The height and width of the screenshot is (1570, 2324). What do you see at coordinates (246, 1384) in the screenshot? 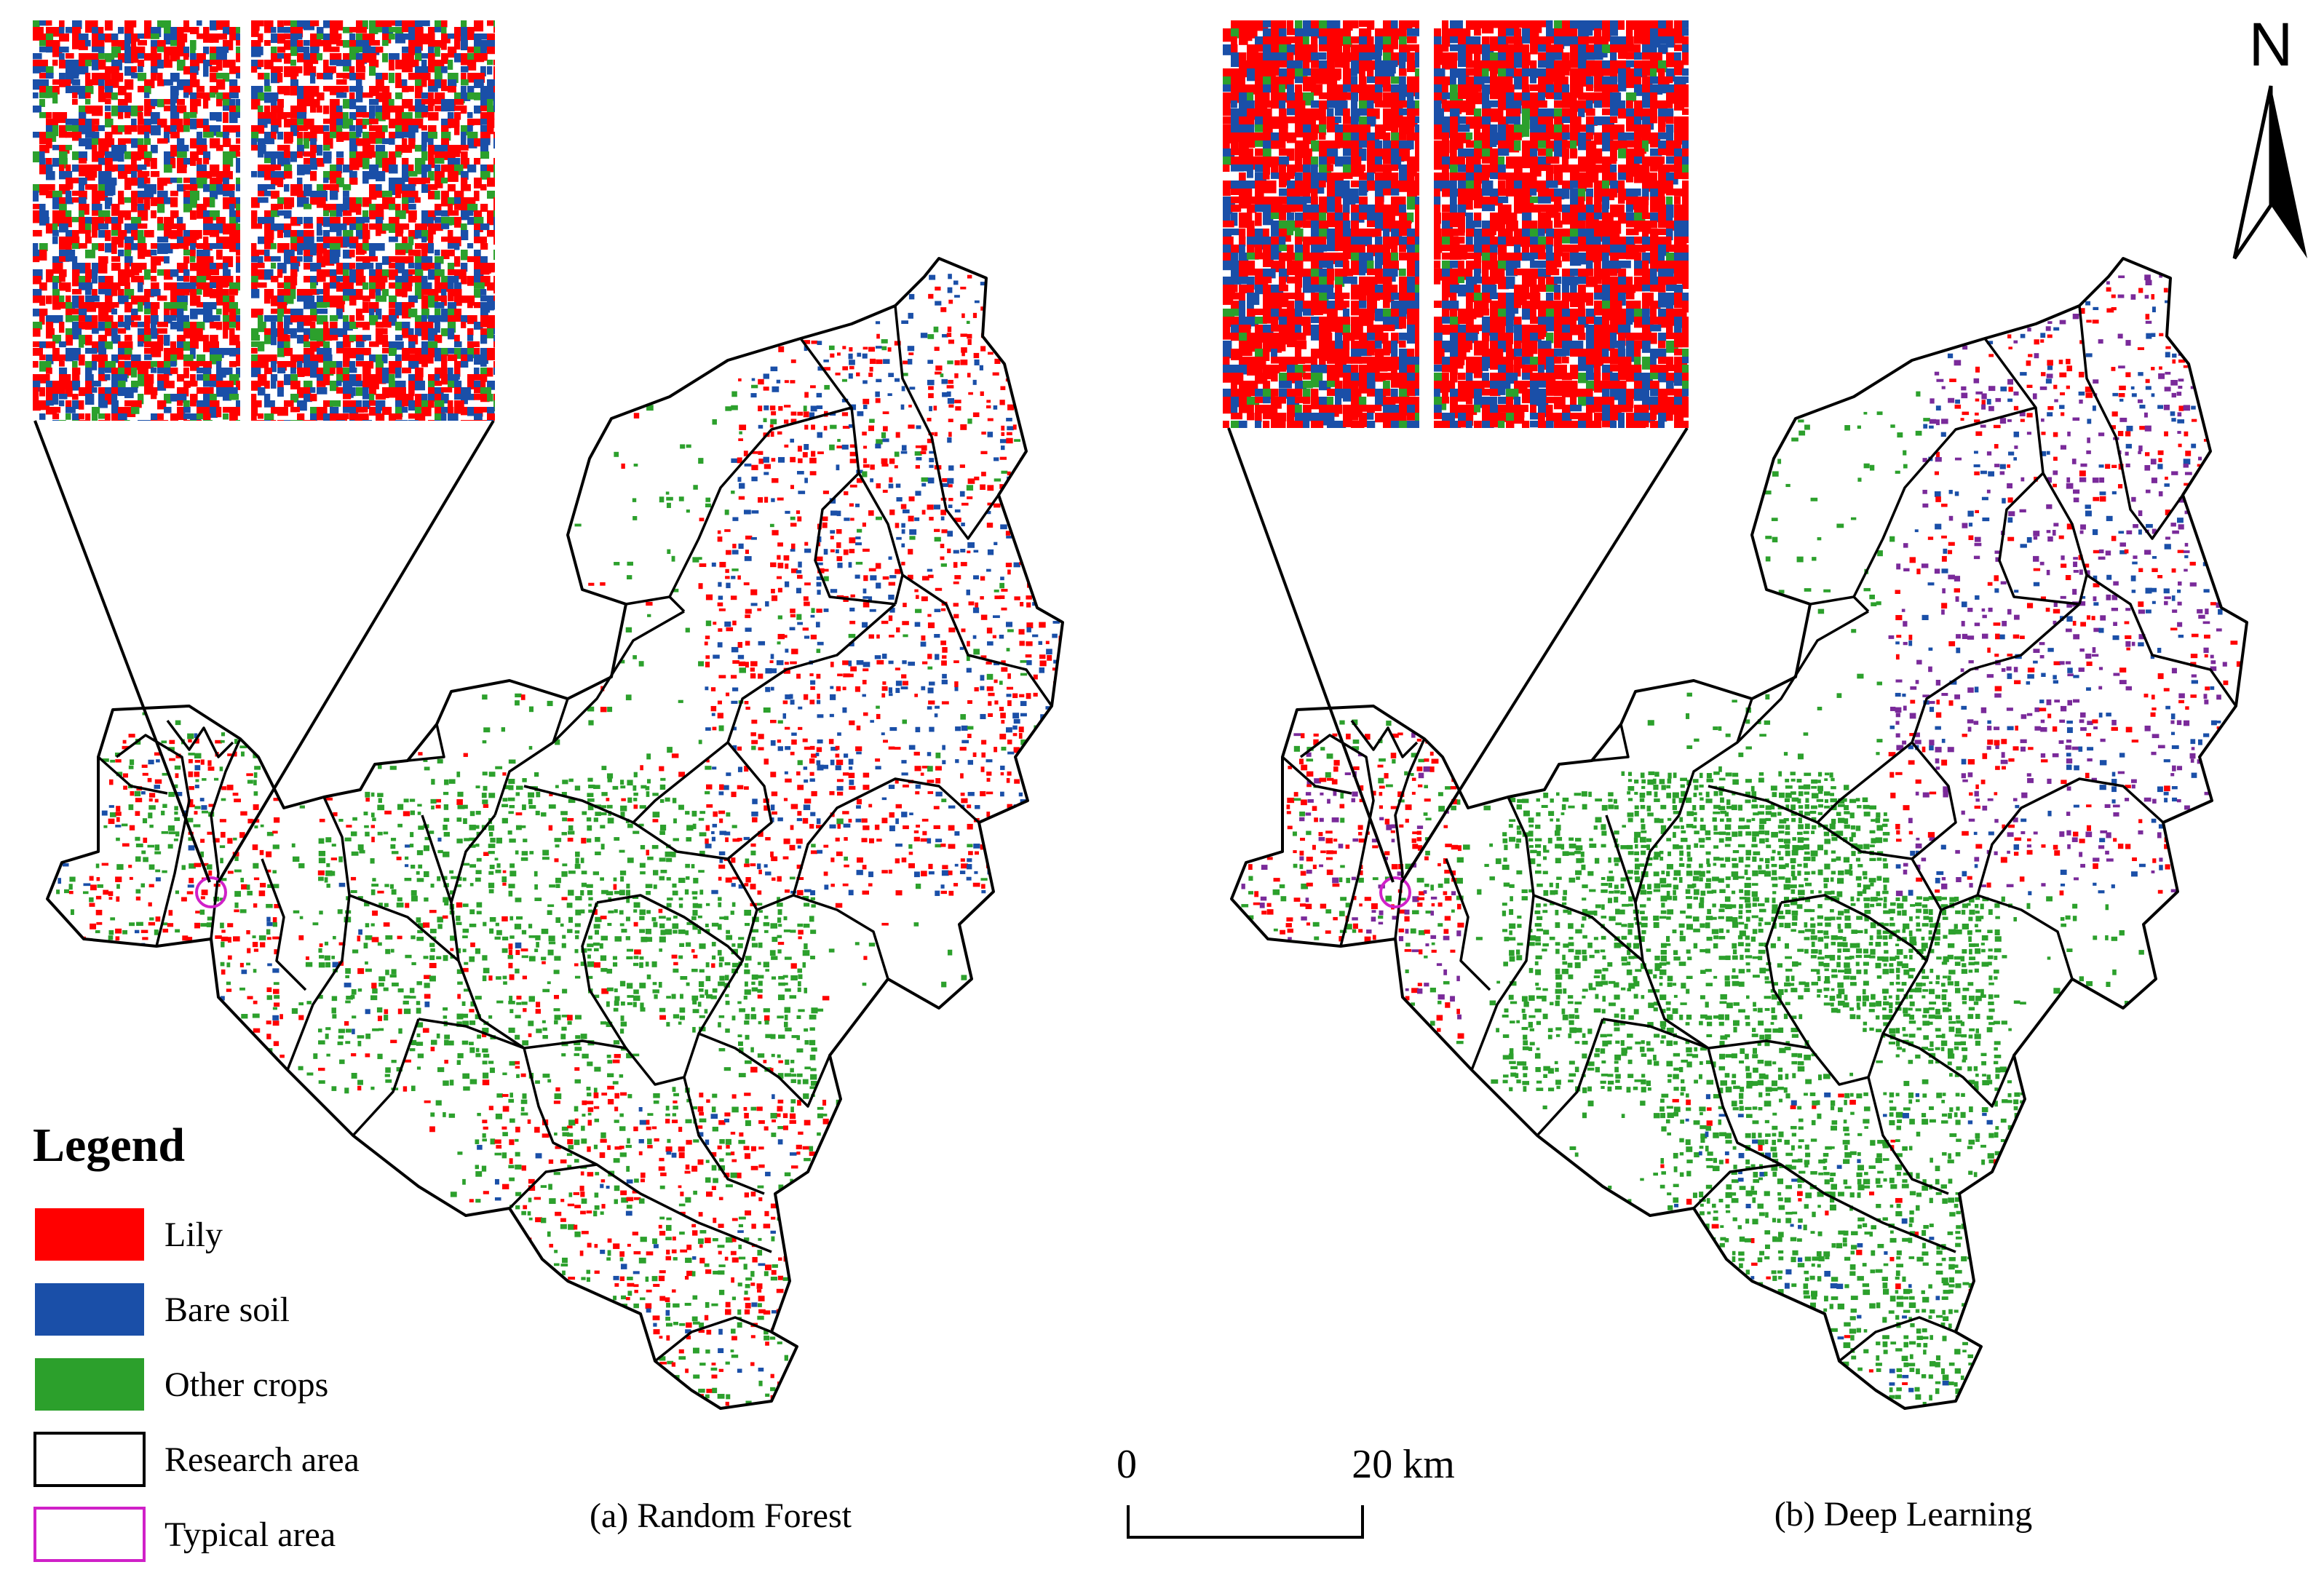
I see `legend-label-other-crops: Other crops` at bounding box center [246, 1384].